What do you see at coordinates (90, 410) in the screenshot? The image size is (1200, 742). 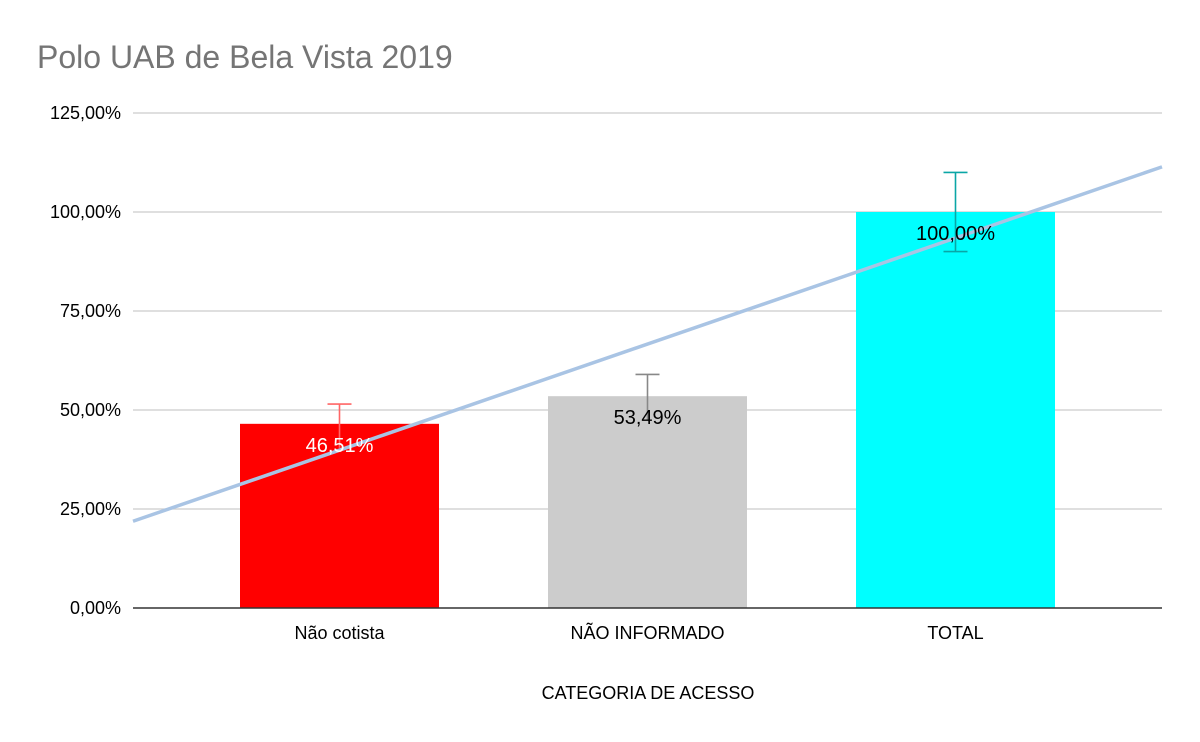 I see `y-tick-label: 50,00%` at bounding box center [90, 410].